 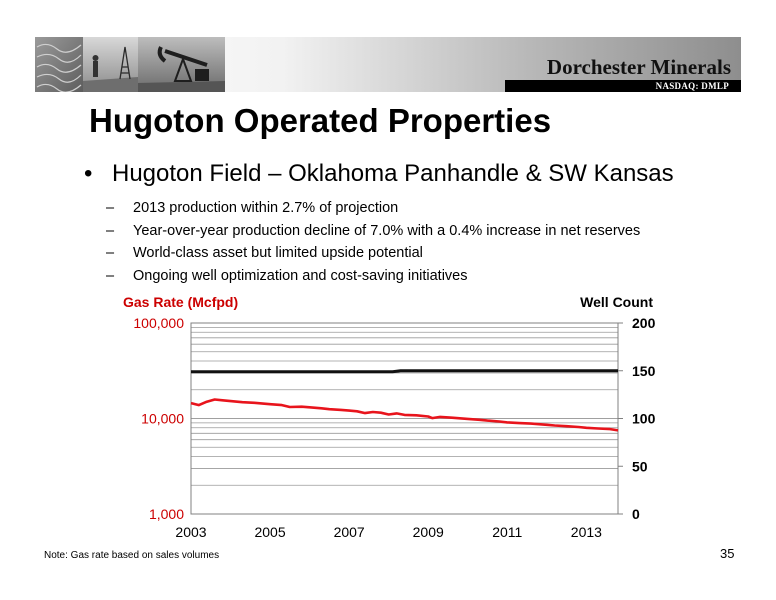 I want to click on right-tick-label: 200, so click(x=644, y=323).